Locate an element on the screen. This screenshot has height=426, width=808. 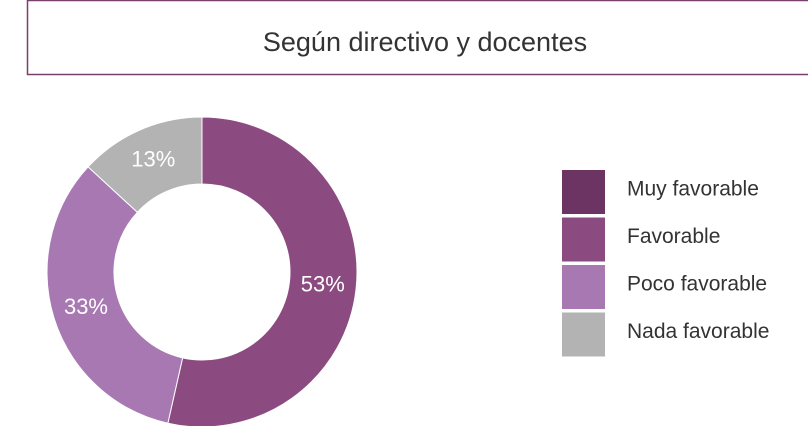
chart-title: Según directivo y docentes is located at coordinates (425, 42).